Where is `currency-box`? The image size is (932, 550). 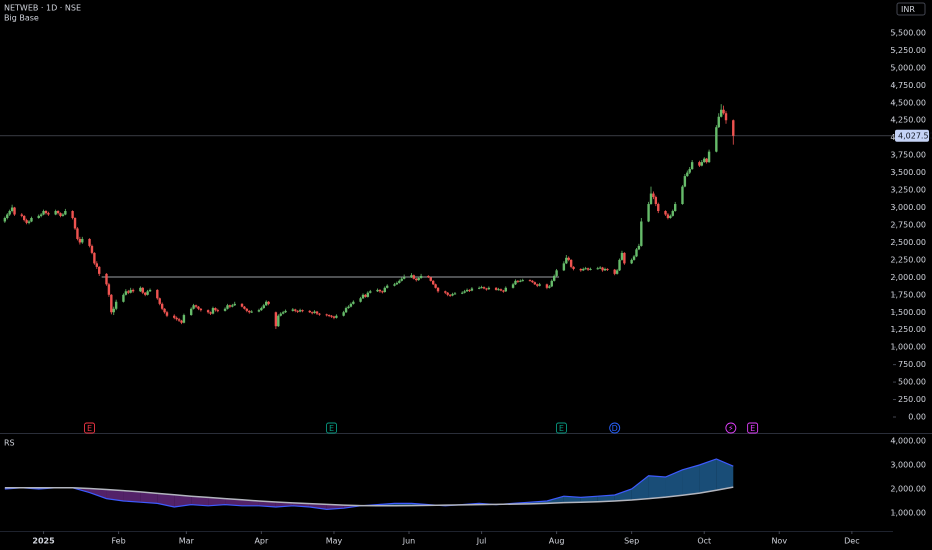 currency-box is located at coordinates (911, 9).